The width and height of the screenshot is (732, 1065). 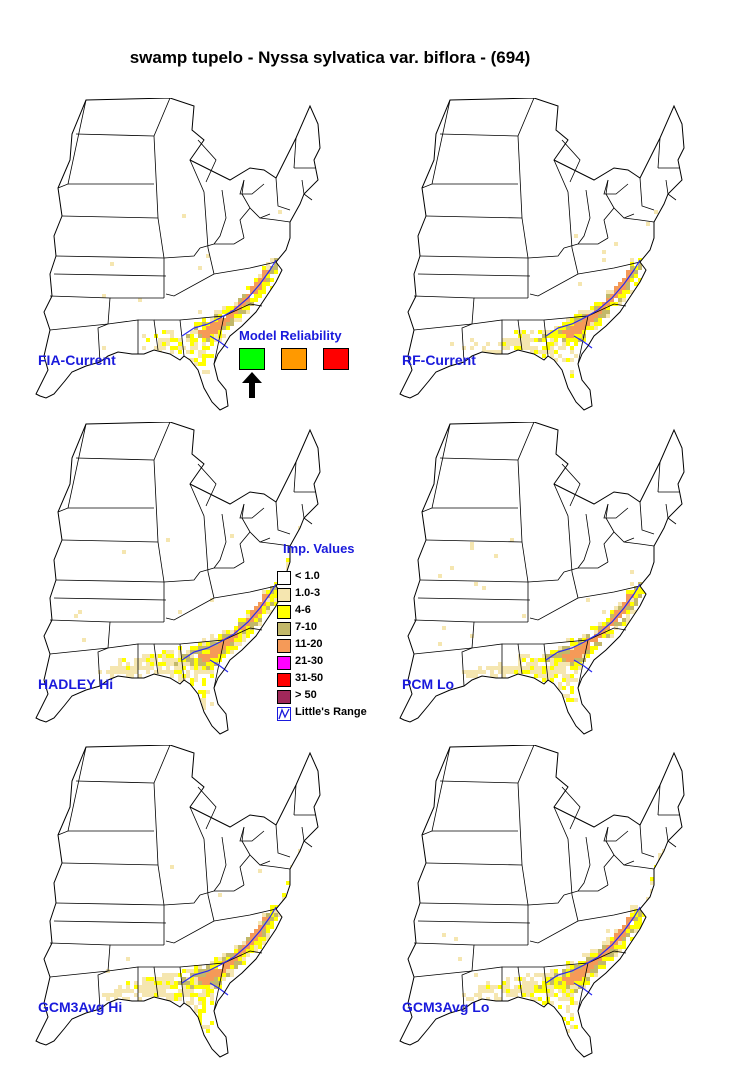 What do you see at coordinates (542, 578) in the screenshot?
I see `us-east-map` at bounding box center [542, 578].